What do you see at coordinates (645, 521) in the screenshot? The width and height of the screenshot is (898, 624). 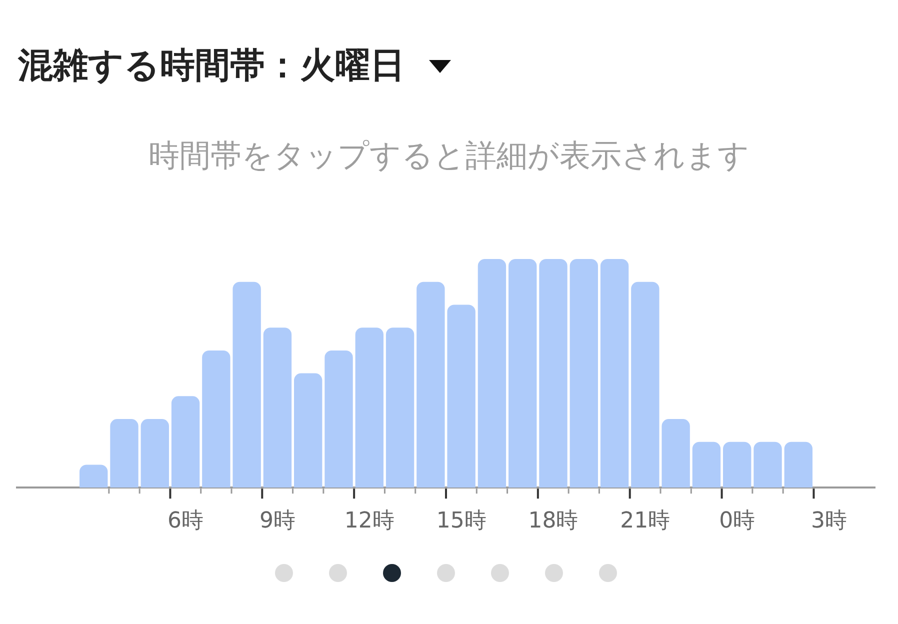 I see `x-tick-label: 21時` at bounding box center [645, 521].